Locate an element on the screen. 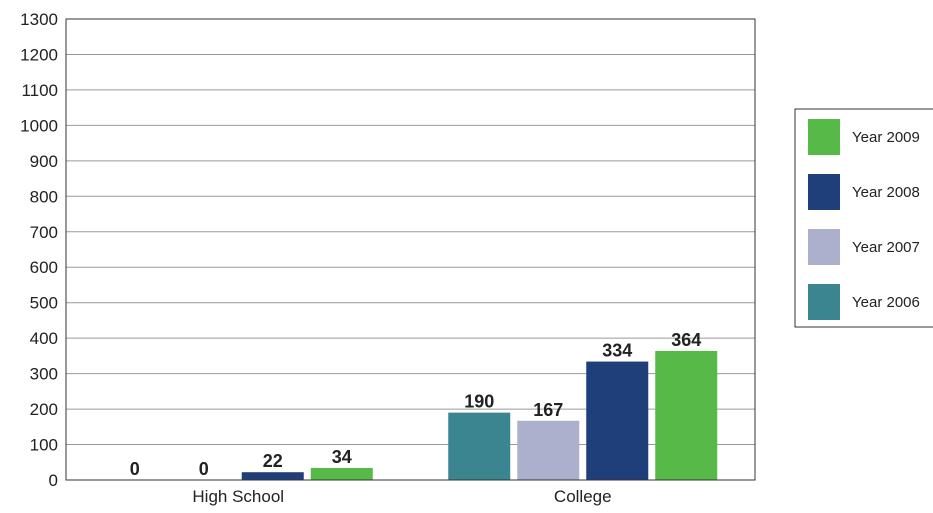 Image resolution: width=933 pixels, height=513 pixels. y-tick-label: 1100 is located at coordinates (39, 90).